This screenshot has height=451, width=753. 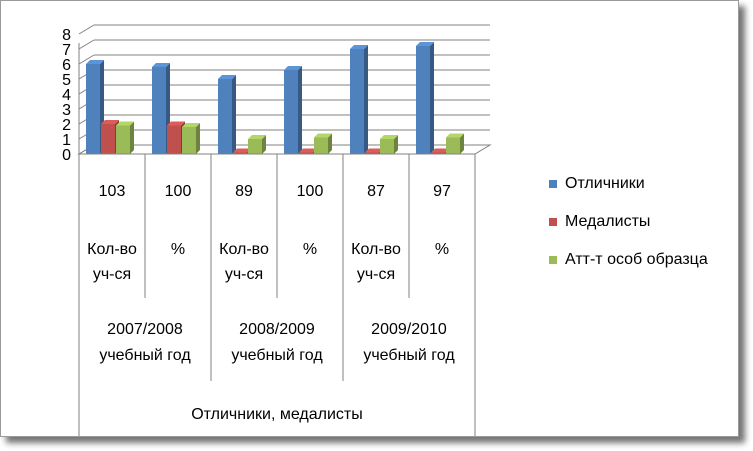 I want to click on y-tick-label: 8, so click(x=66, y=35).